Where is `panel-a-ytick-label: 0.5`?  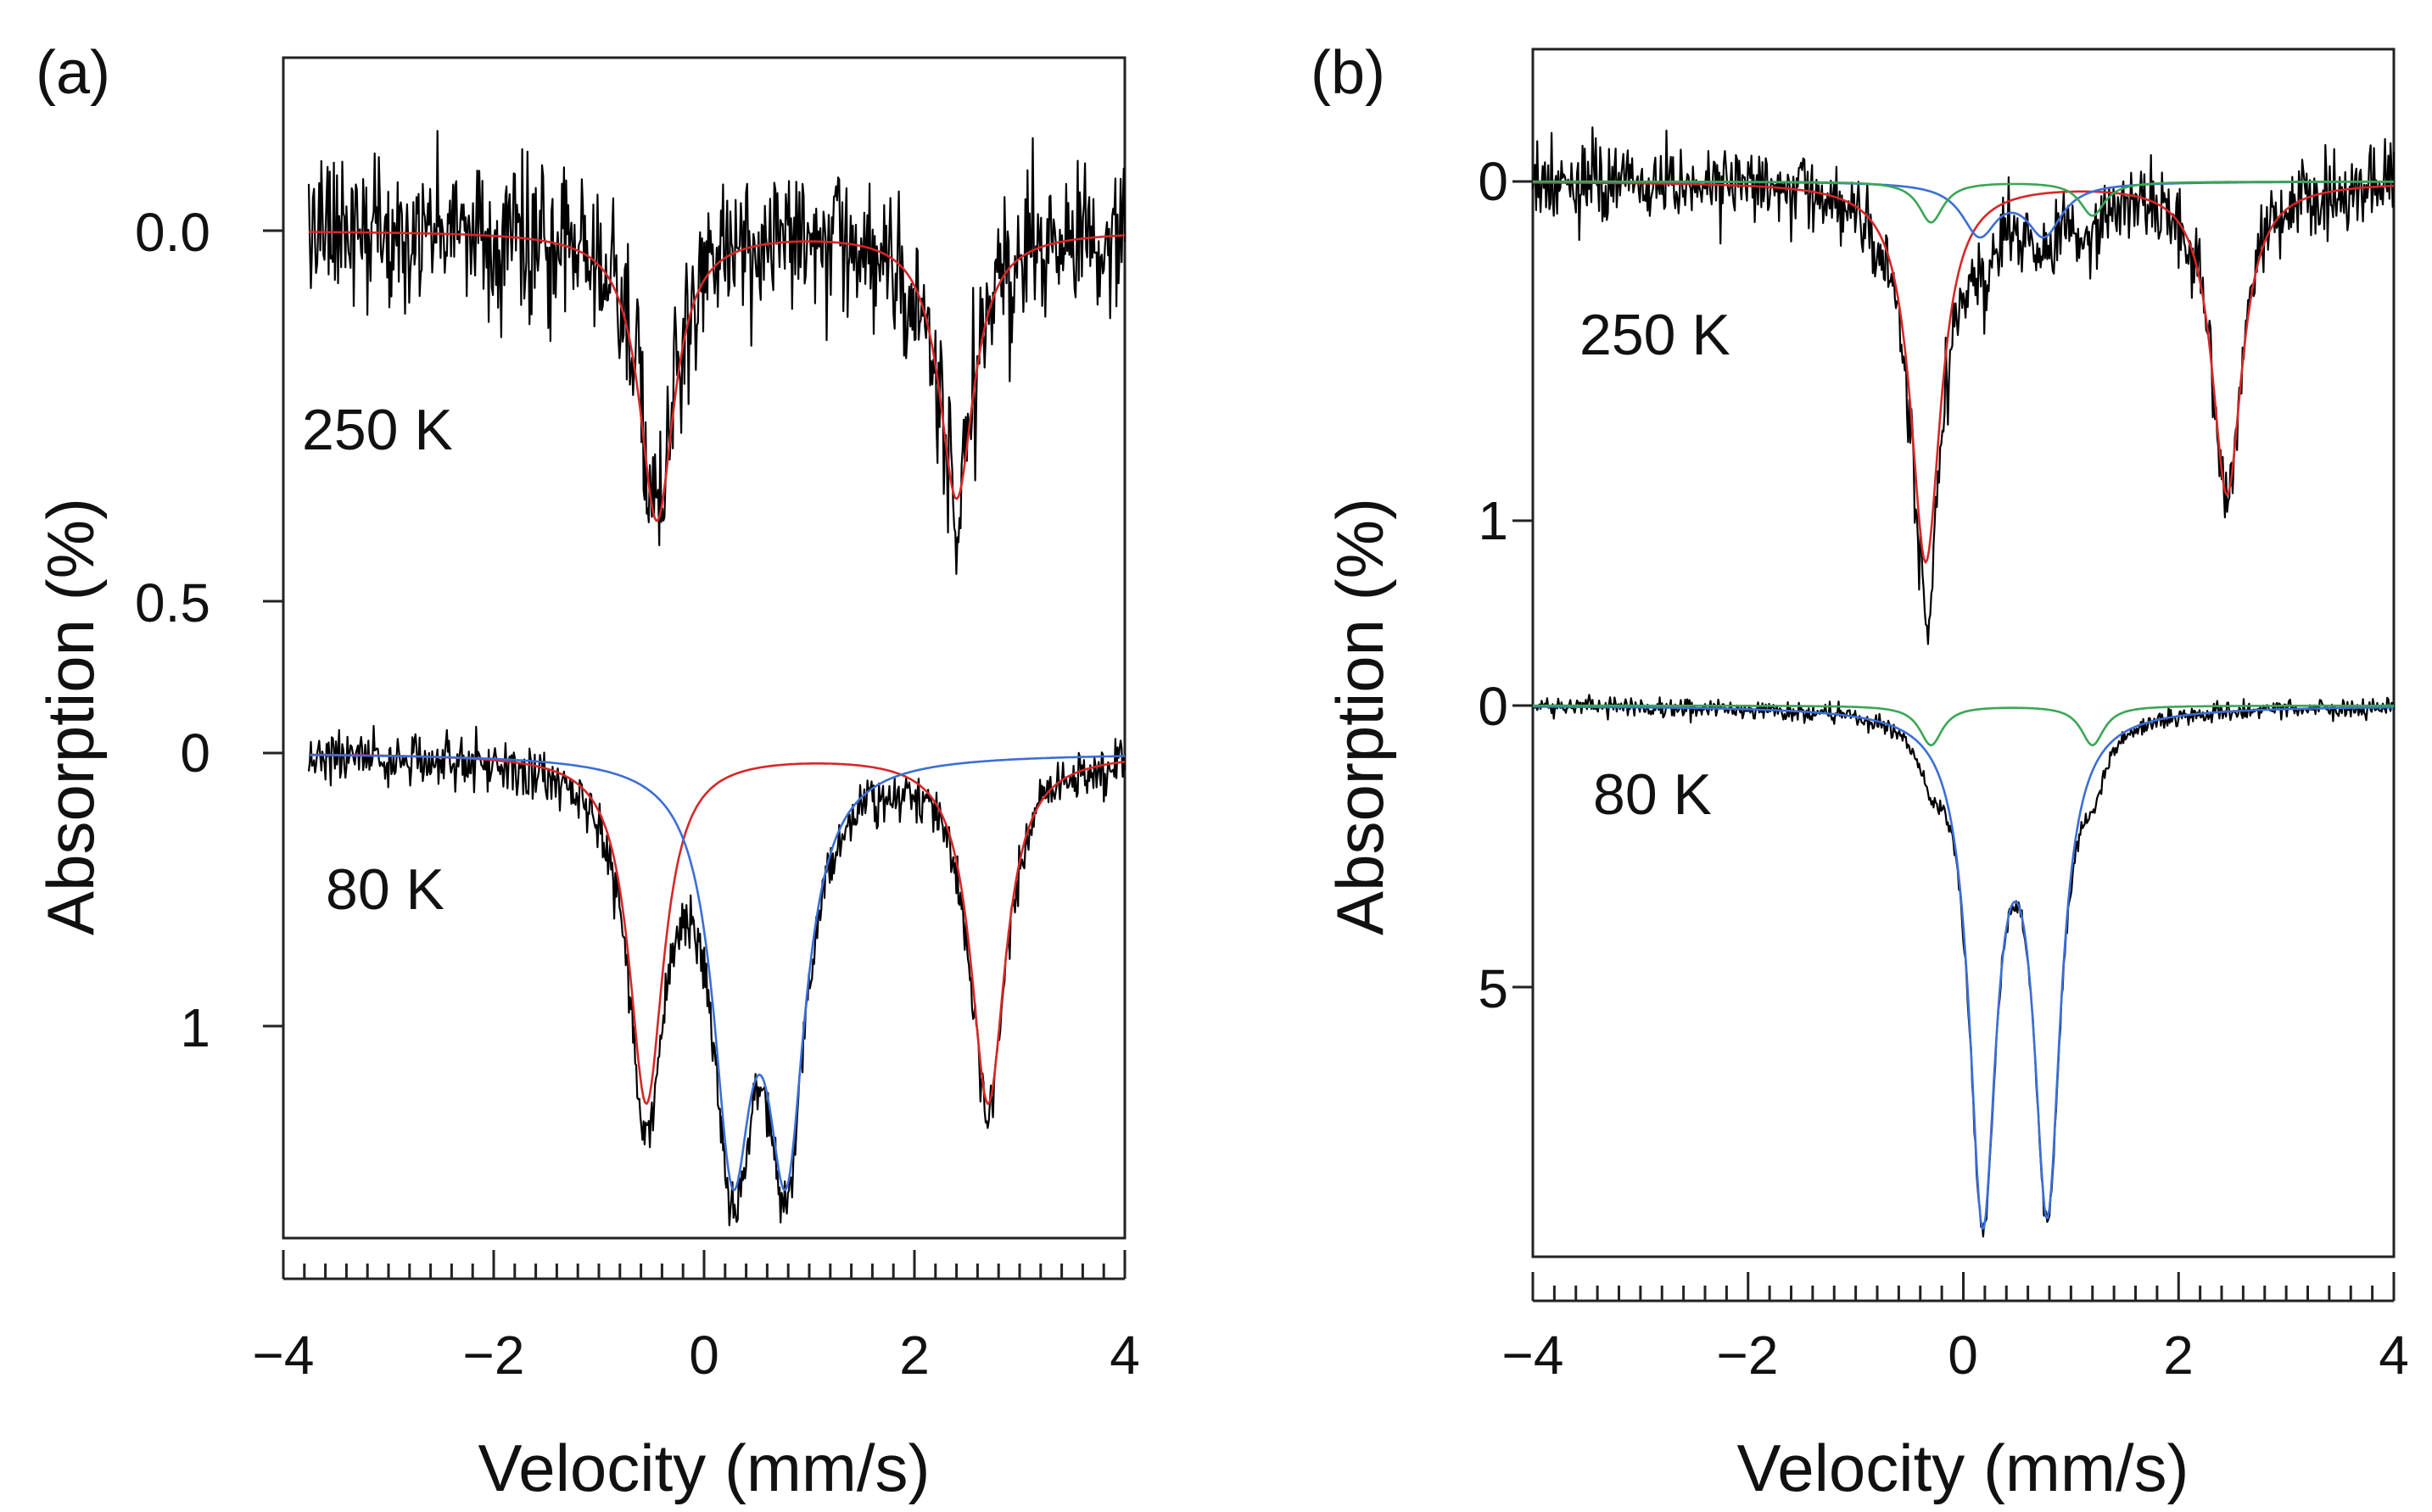 panel-a-ytick-label: 0.5 is located at coordinates (172, 602).